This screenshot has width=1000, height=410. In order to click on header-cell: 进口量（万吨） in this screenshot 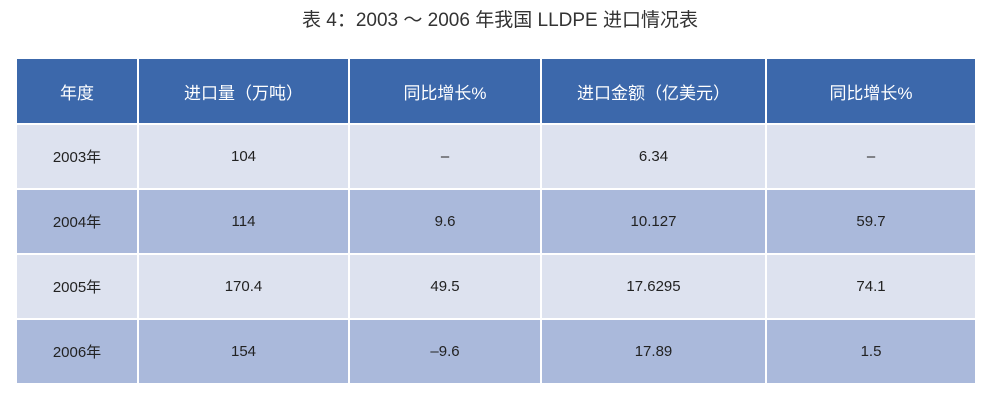, I will do `click(243, 91)`.